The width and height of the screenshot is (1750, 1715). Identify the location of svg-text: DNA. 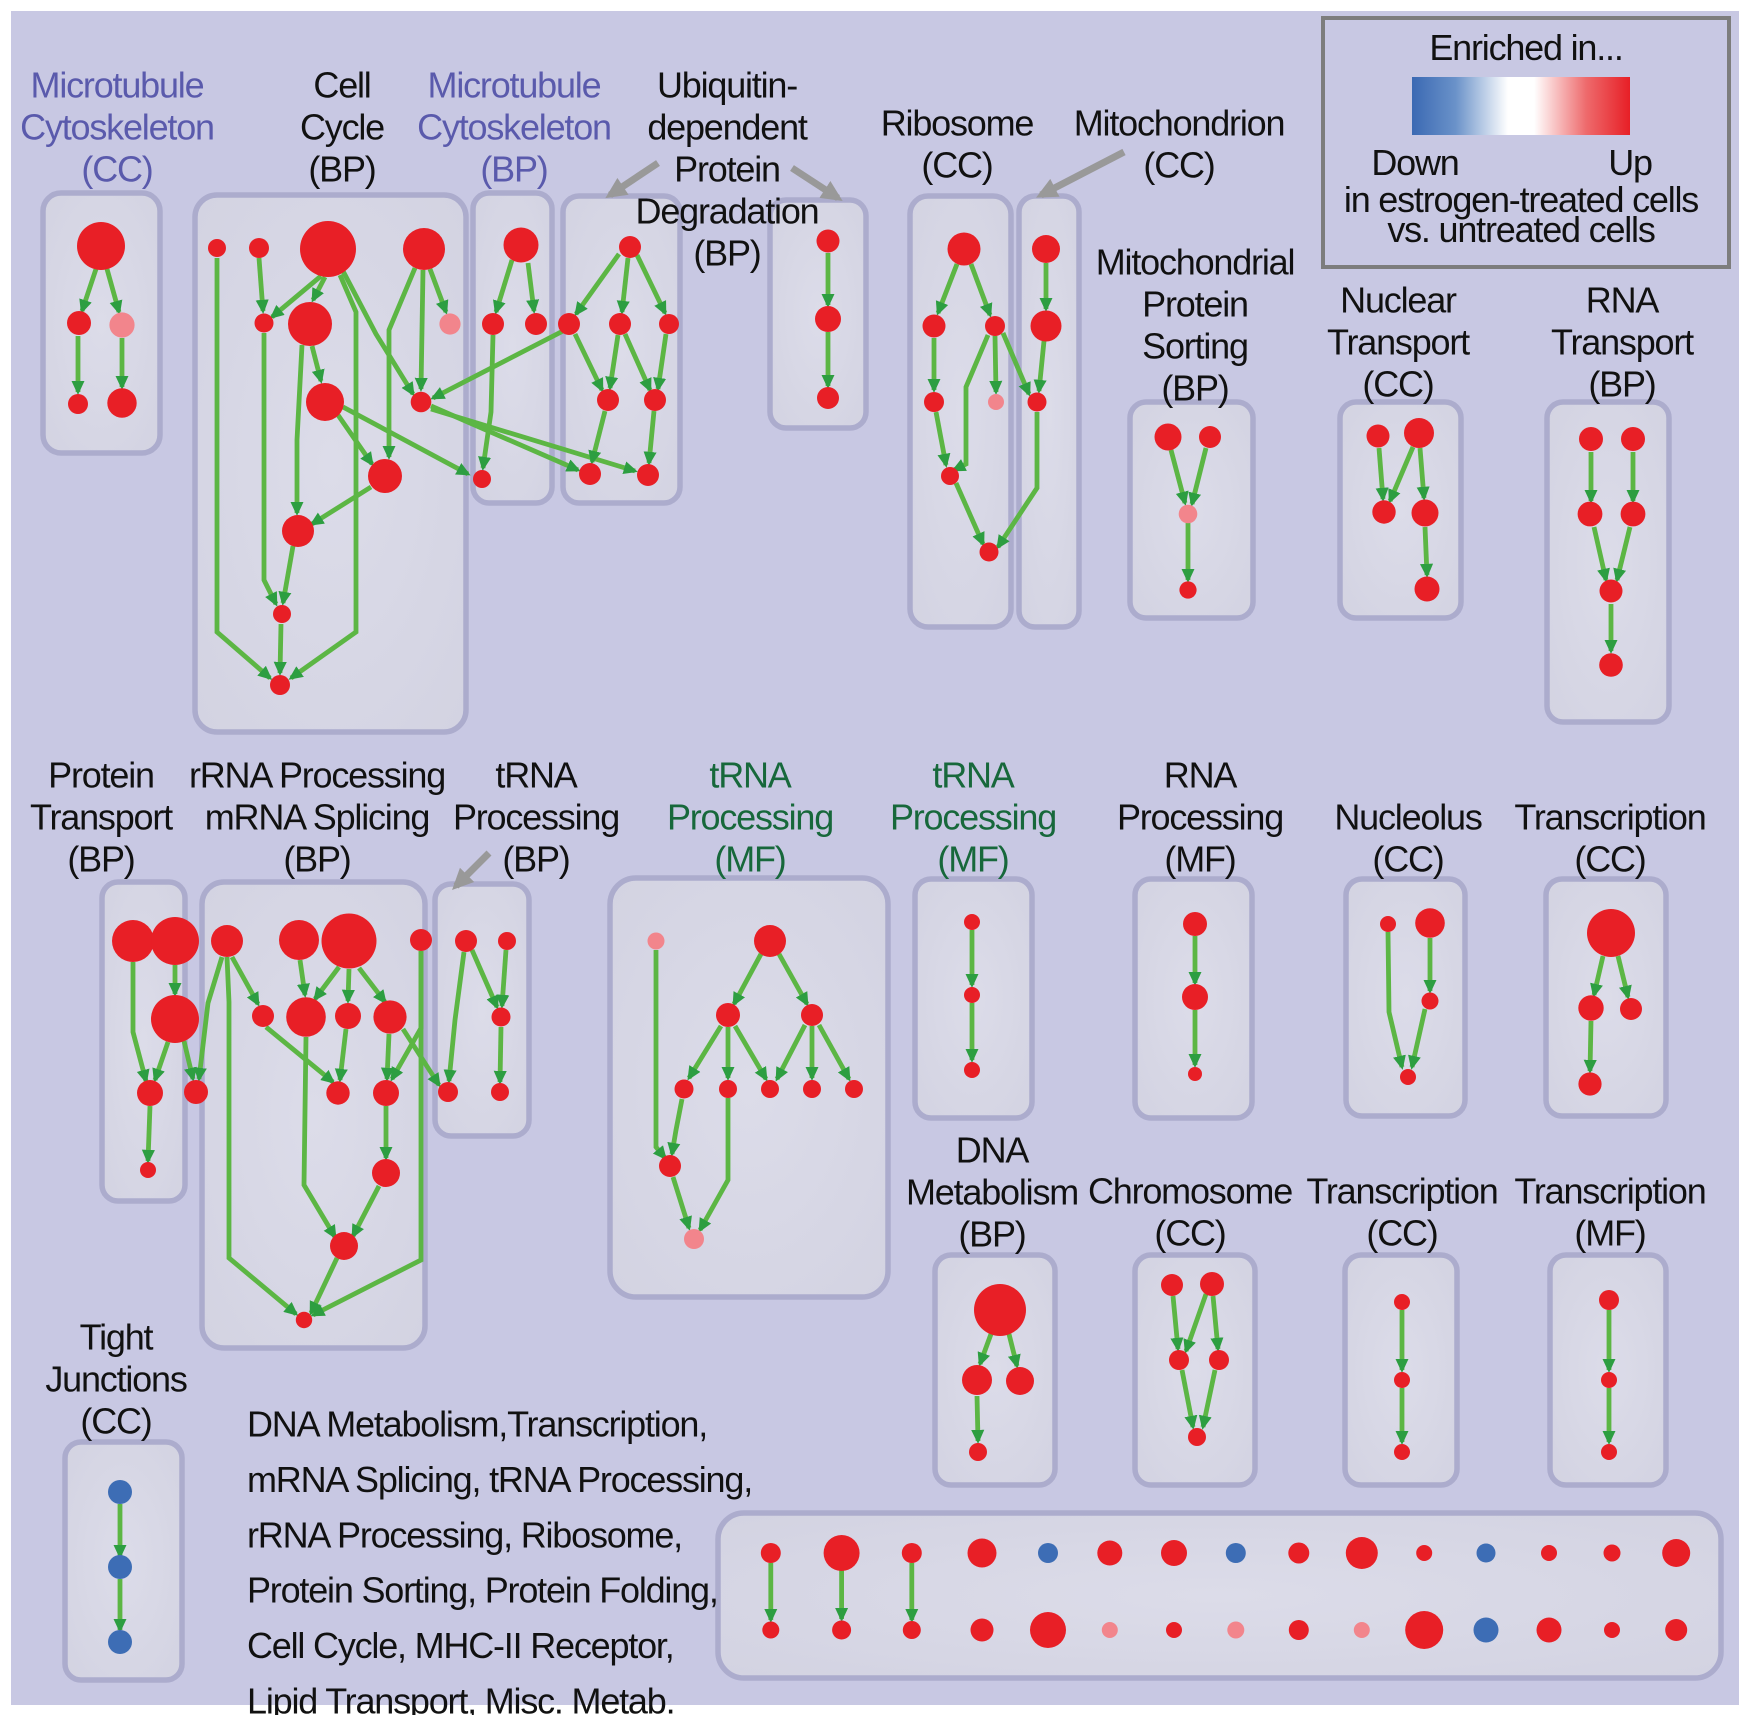
(993, 1150).